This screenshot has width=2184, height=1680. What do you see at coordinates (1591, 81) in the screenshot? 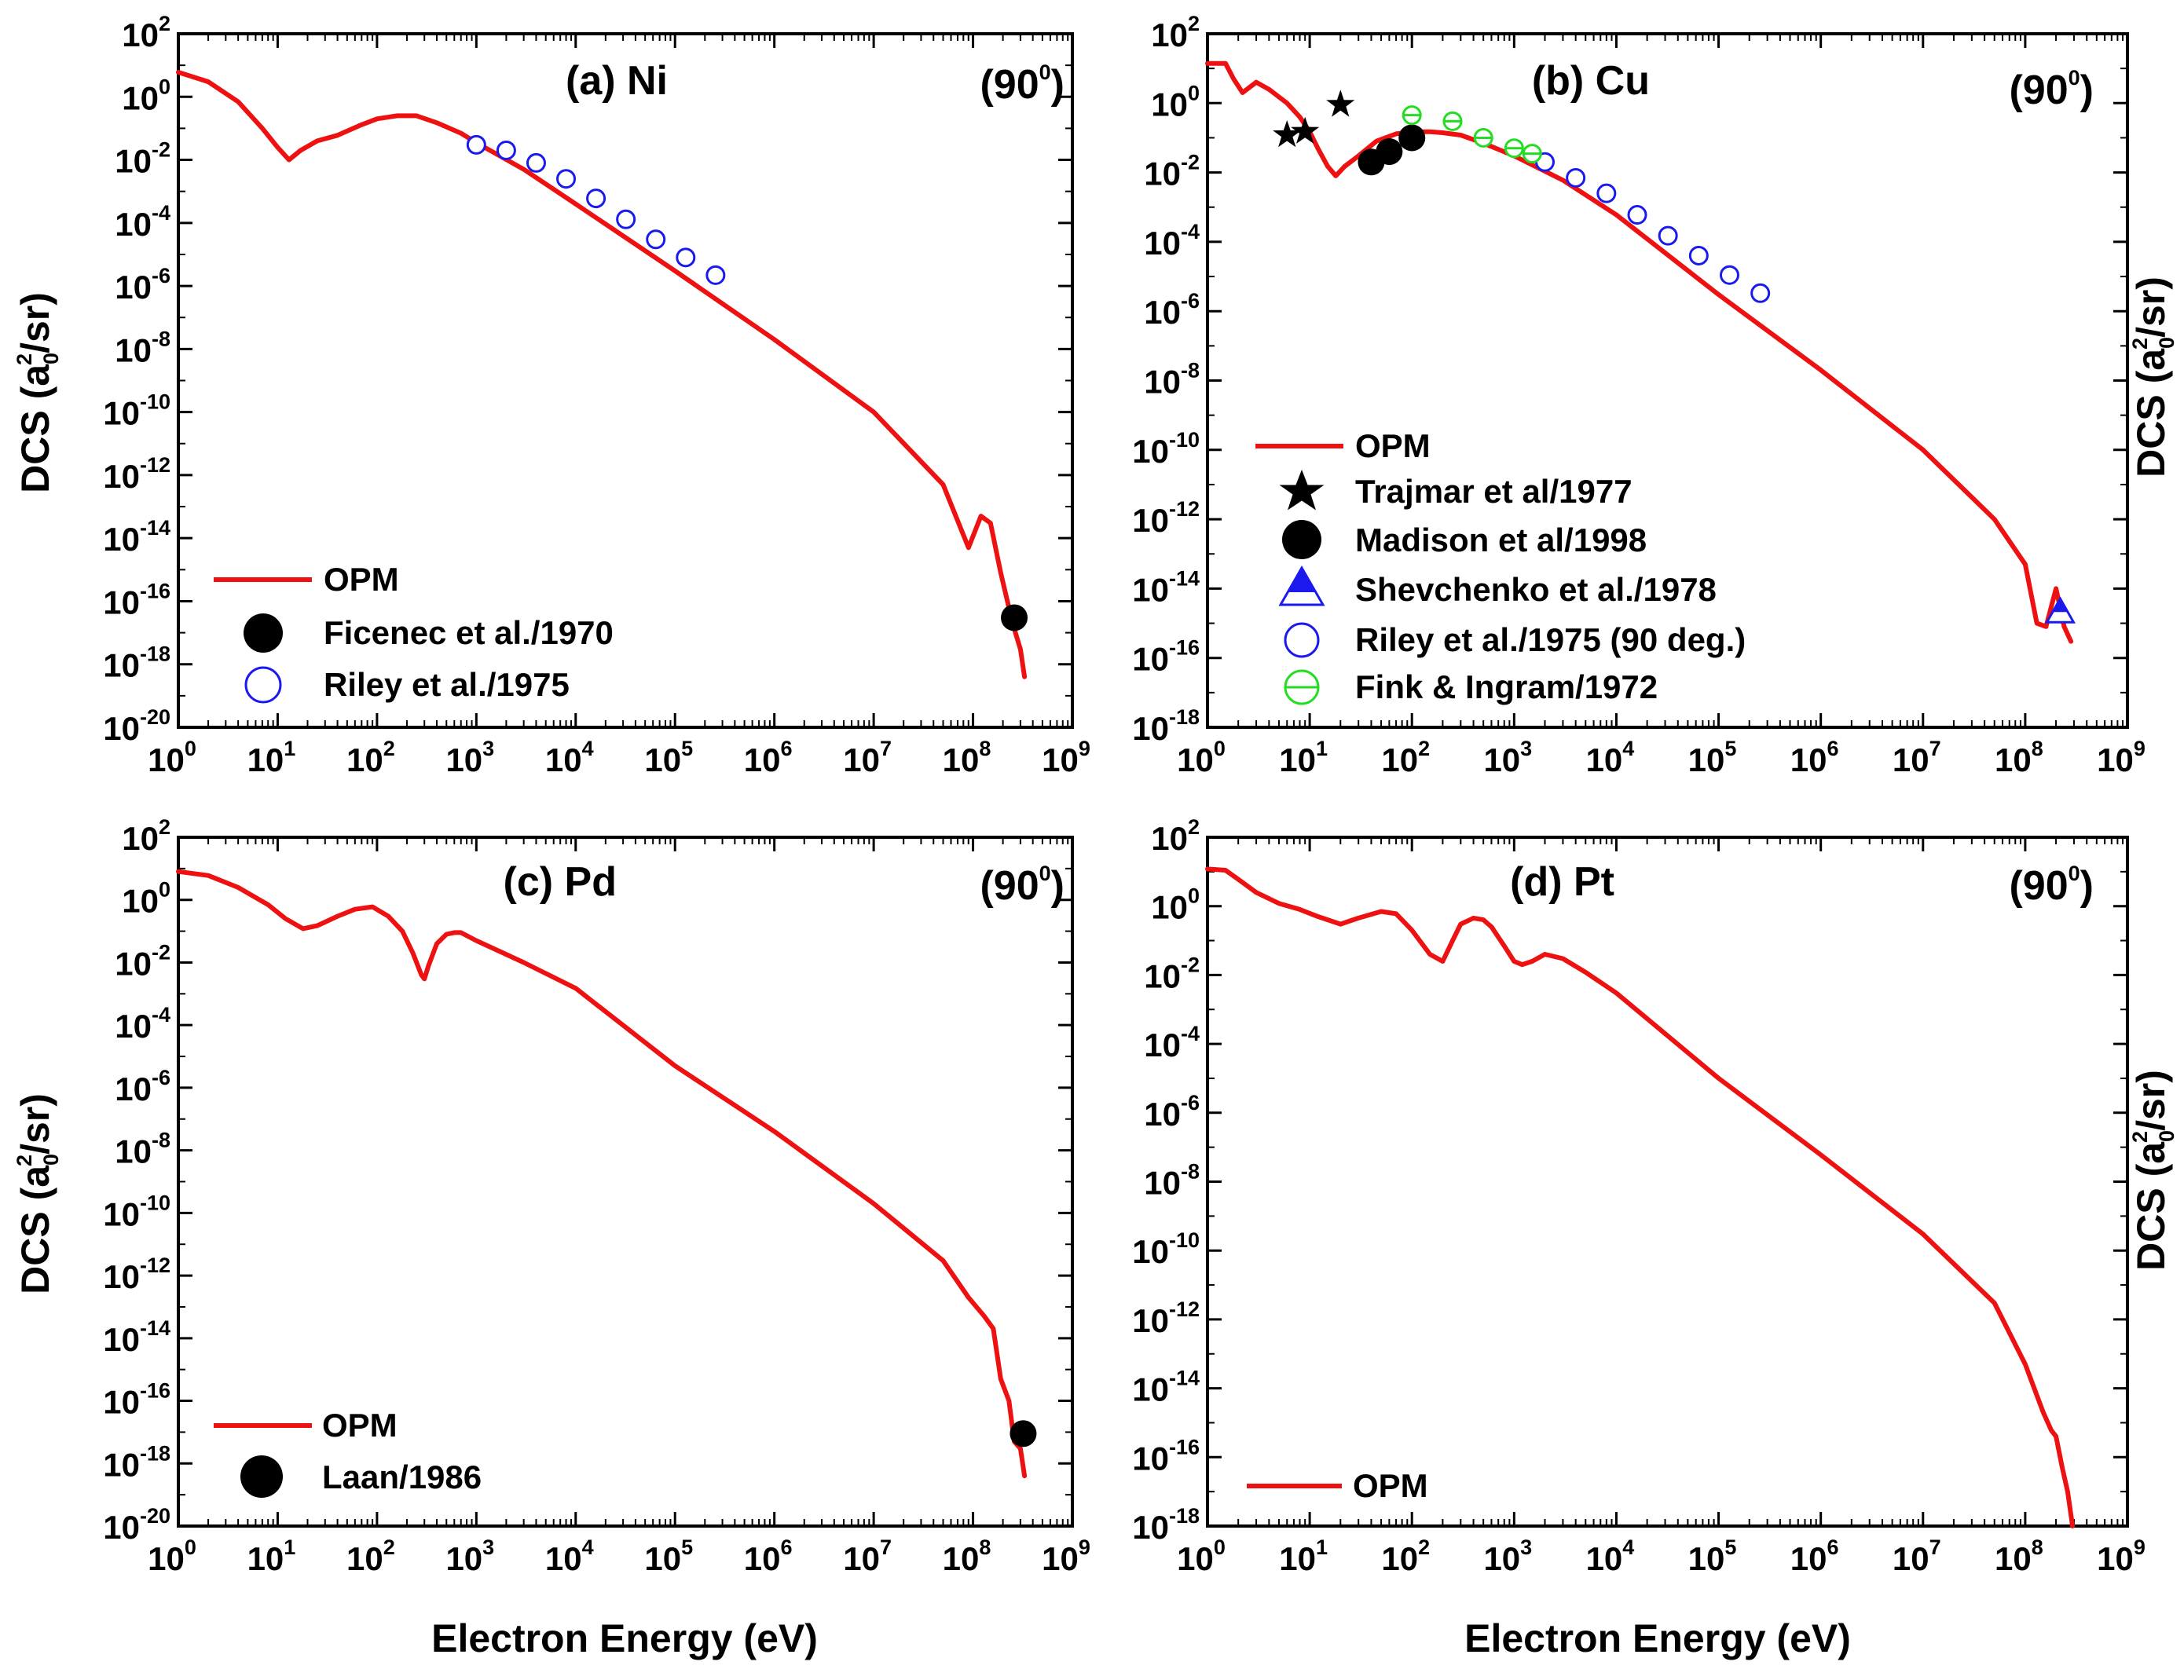
I see `panel-title: (b) Cu` at bounding box center [1591, 81].